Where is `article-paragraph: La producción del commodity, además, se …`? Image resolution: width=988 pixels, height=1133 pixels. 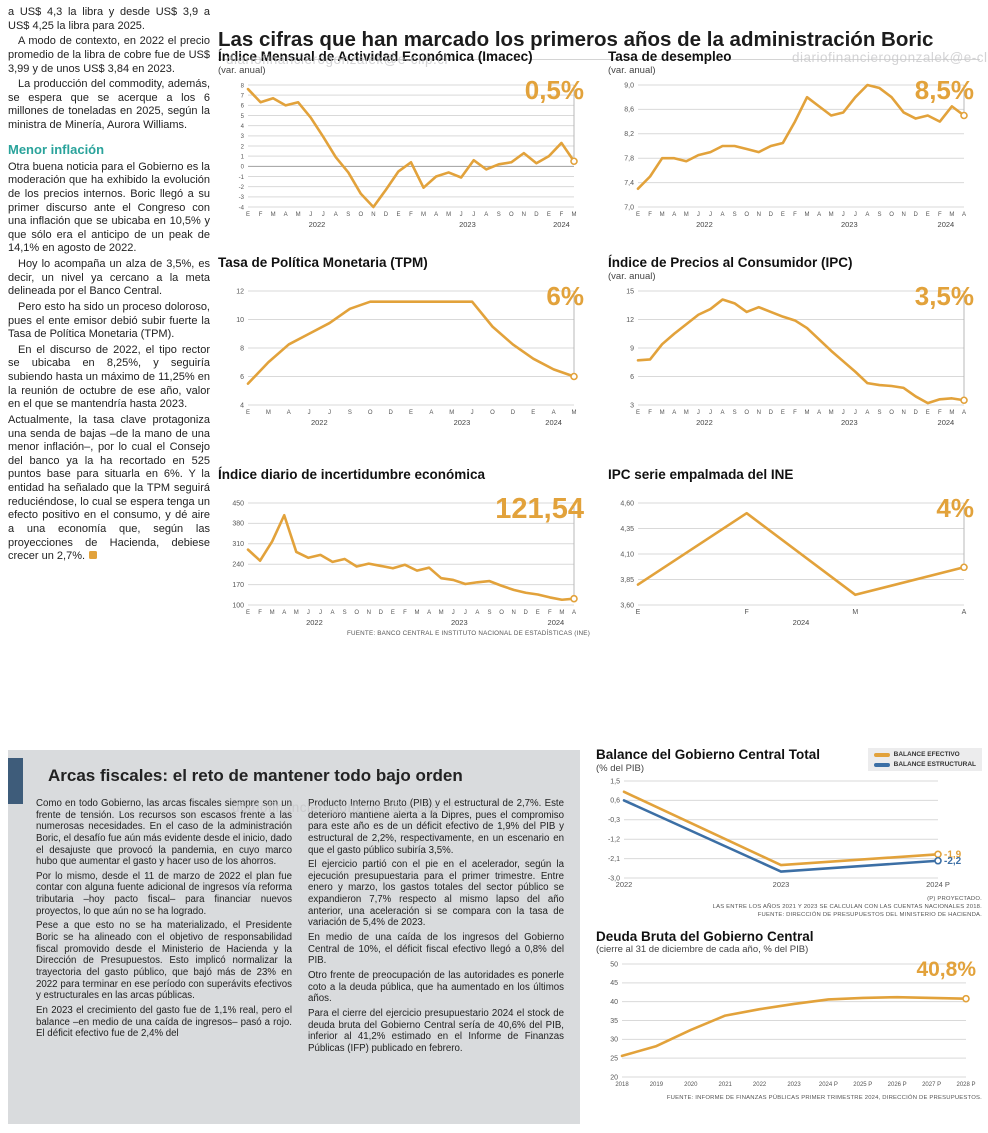 article-paragraph: La producción del commodity, además, se … is located at coordinates (109, 104).